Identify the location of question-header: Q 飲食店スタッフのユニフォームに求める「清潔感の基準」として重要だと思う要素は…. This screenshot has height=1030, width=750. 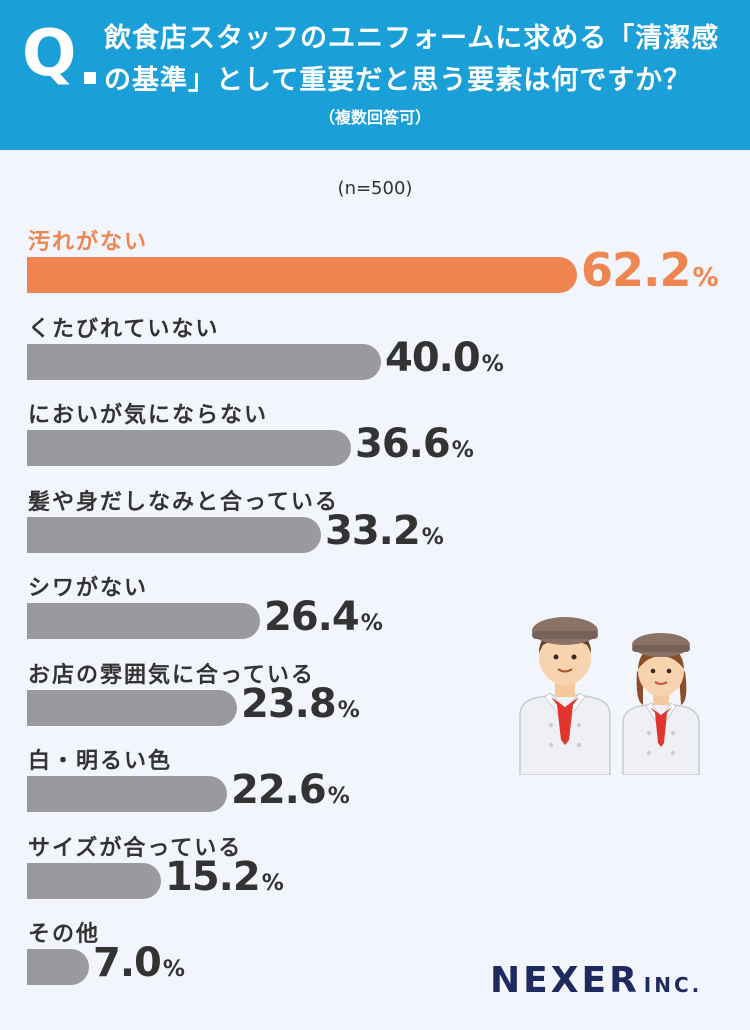
(375, 75).